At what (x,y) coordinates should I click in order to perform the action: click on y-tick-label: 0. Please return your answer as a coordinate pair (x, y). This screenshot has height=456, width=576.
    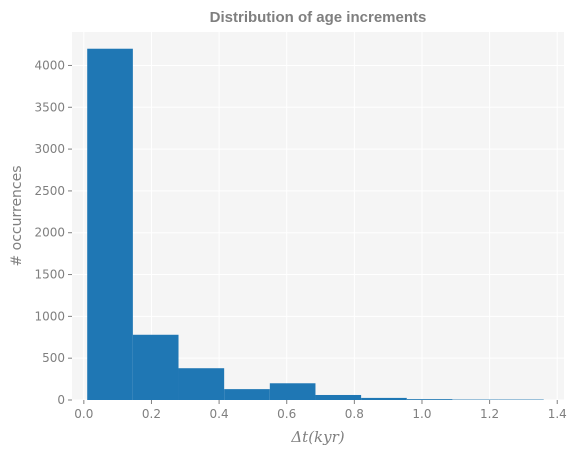
    Looking at the image, I should click on (61, 400).